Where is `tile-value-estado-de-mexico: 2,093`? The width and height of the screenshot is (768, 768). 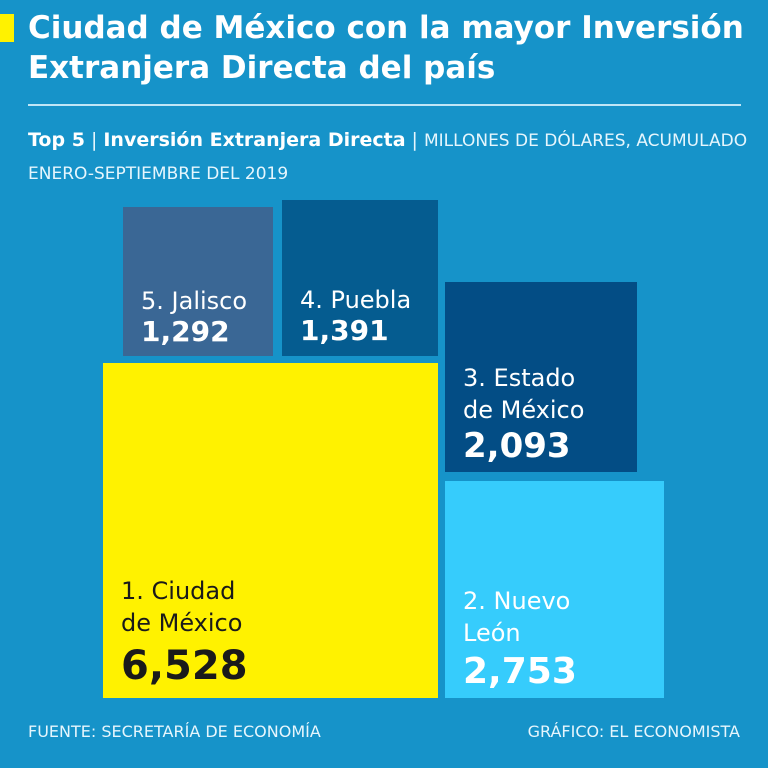
tile-value-estado-de-mexico: 2,093 is located at coordinates (517, 446).